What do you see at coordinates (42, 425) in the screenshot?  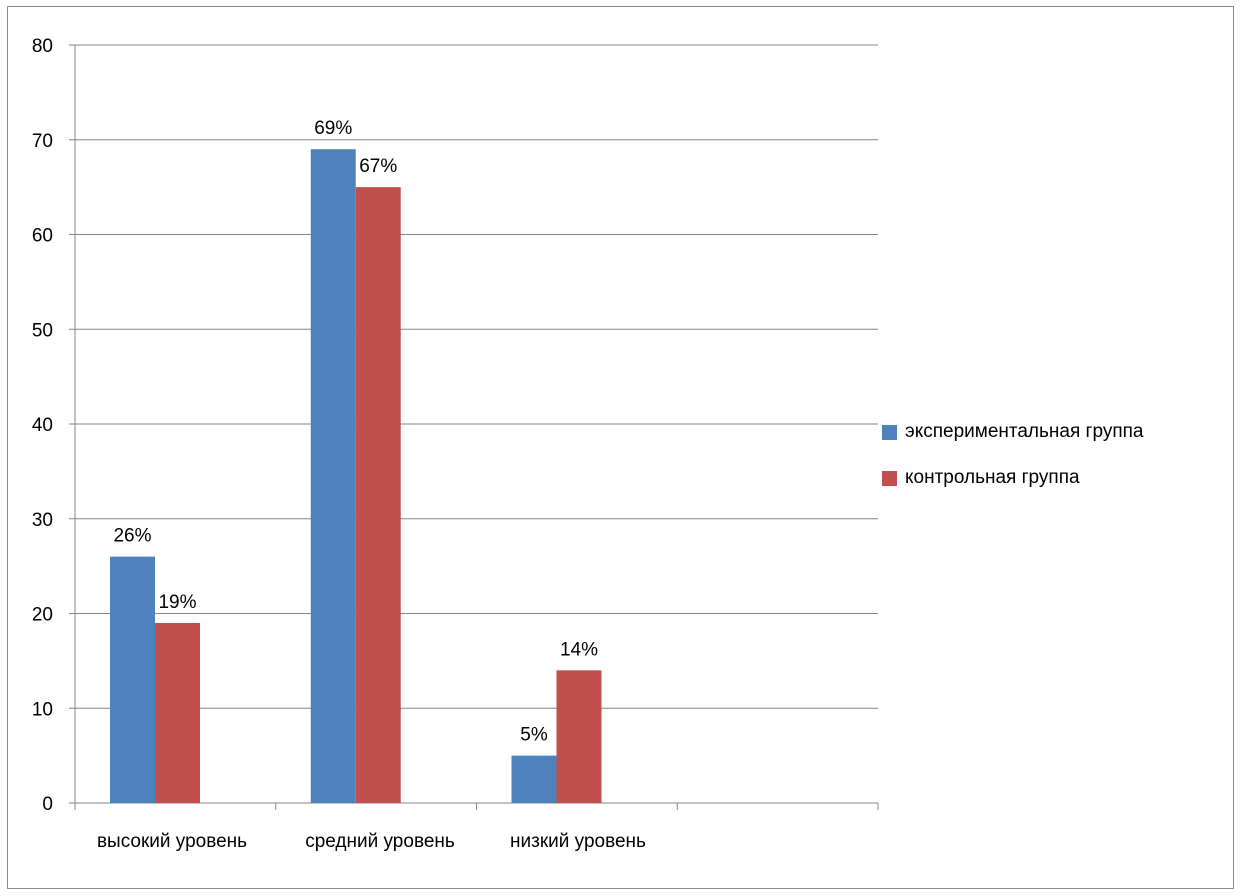 I see `y-tick-label: 40` at bounding box center [42, 425].